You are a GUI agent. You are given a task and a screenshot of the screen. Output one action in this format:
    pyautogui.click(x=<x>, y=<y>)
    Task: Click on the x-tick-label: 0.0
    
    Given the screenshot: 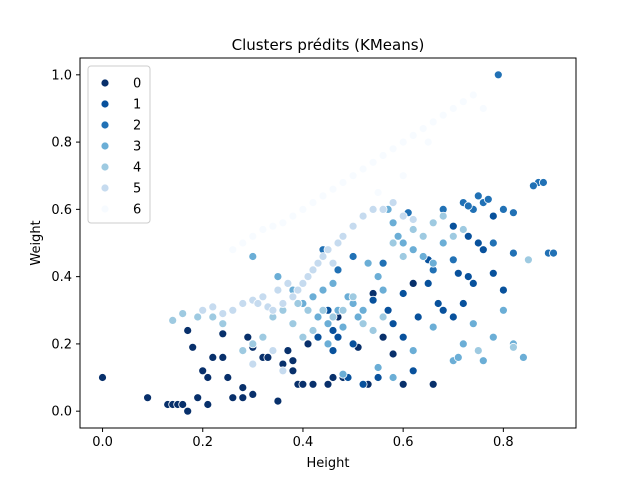 What is the action you would take?
    pyautogui.click(x=102, y=442)
    